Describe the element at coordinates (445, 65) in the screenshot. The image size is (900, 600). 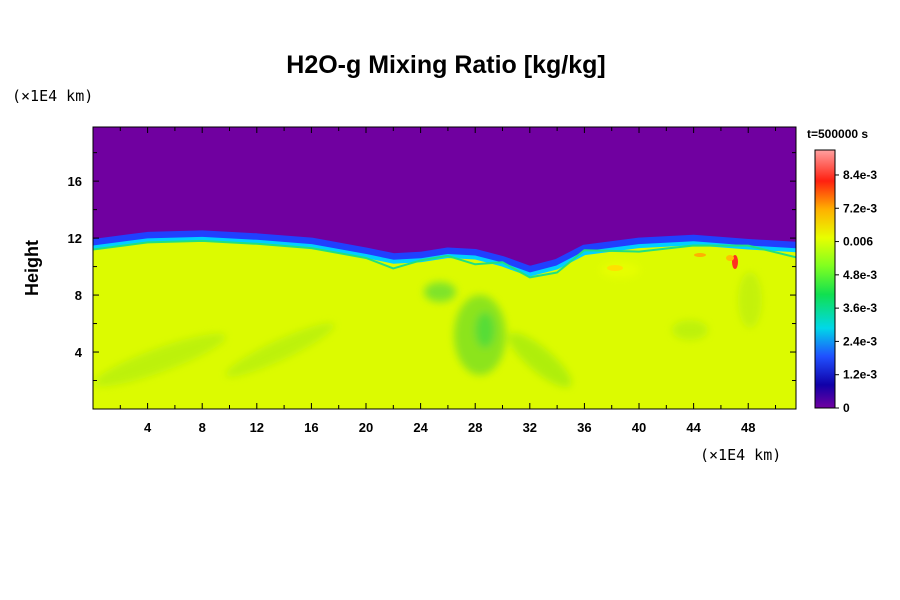
I see `chart-title: H2O-g Mixing Ratio [kg/kg]` at that location.